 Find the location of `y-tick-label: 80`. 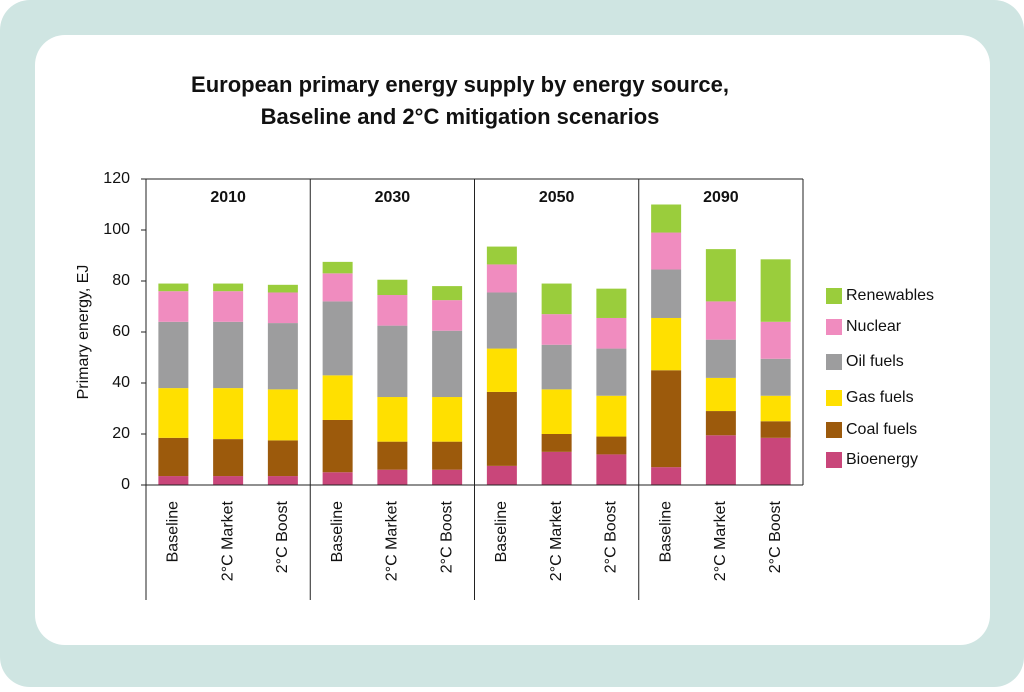

y-tick-label: 80 is located at coordinates (121, 280).